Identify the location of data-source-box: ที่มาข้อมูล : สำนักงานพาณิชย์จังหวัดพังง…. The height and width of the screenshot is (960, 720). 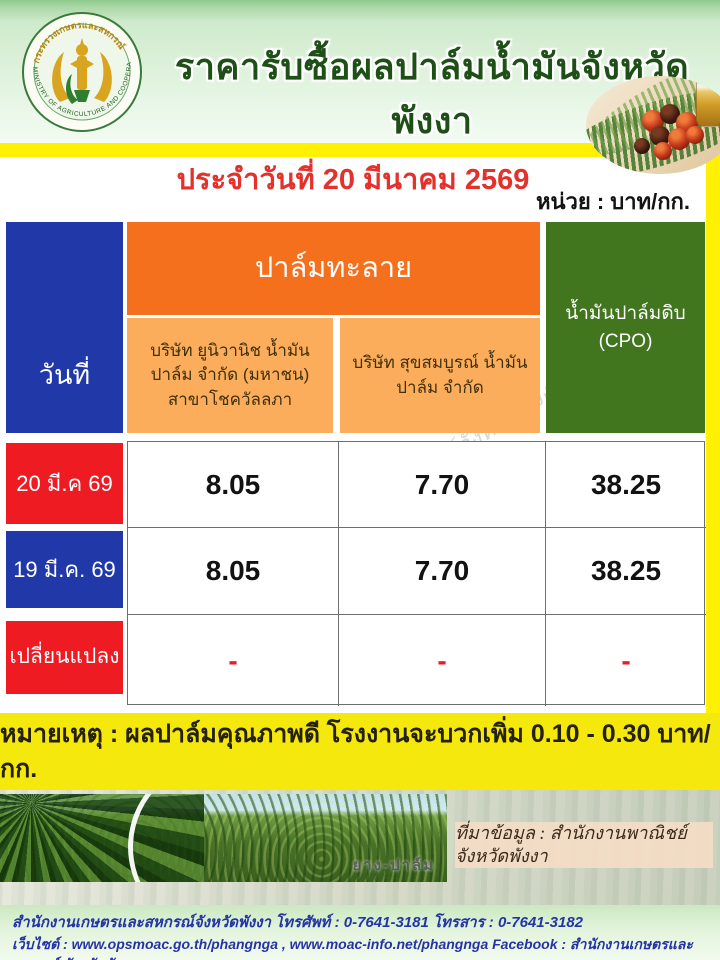
(584, 845).